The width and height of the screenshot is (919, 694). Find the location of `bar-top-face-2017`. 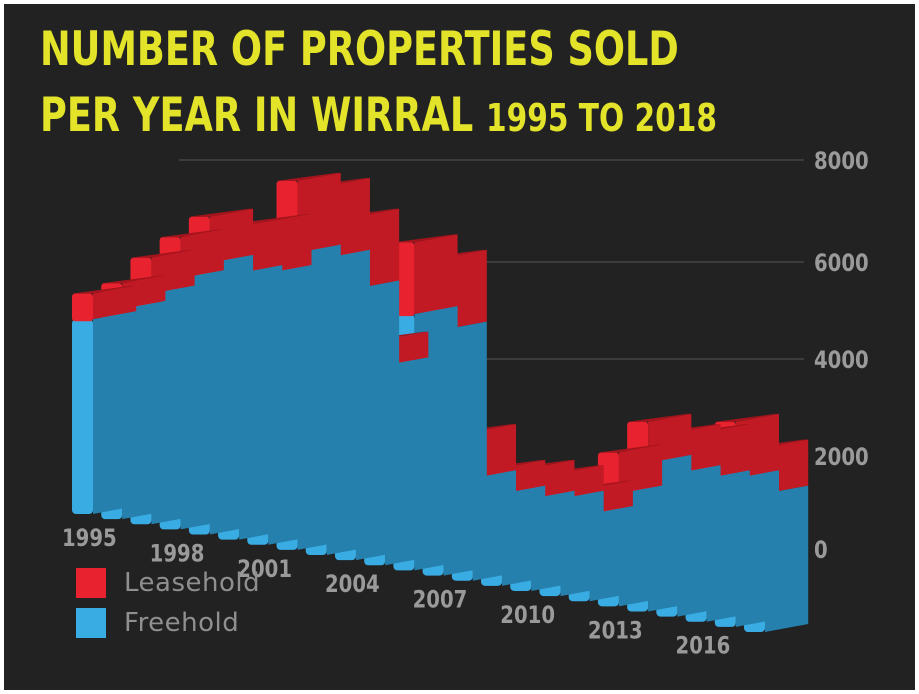

bar-top-face-2017 is located at coordinates (746, 417).